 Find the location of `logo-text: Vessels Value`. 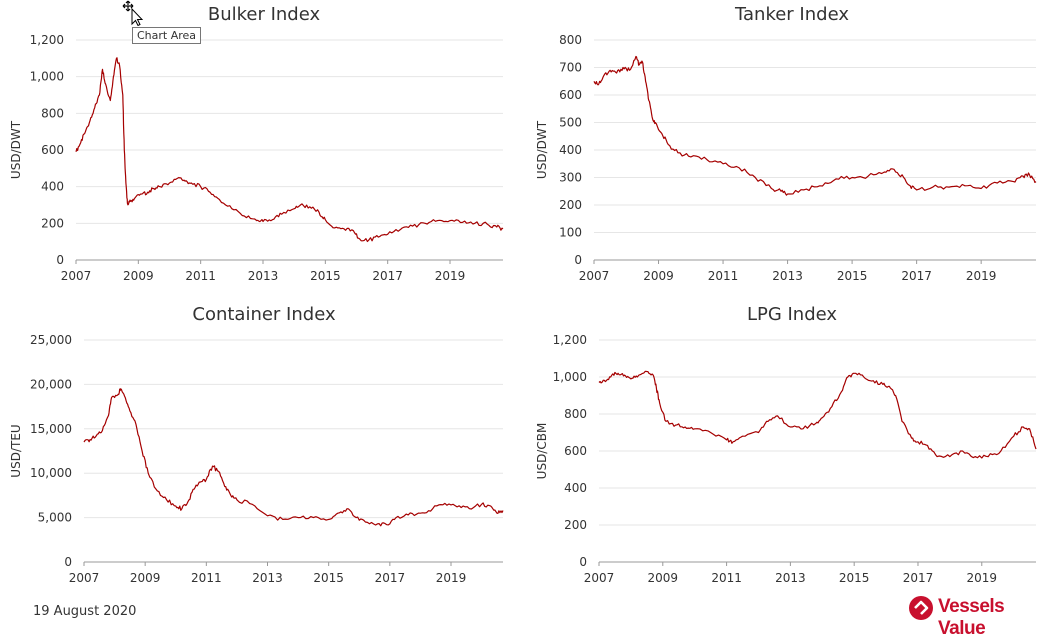

logo-text: Vessels Value is located at coordinates (971, 617).